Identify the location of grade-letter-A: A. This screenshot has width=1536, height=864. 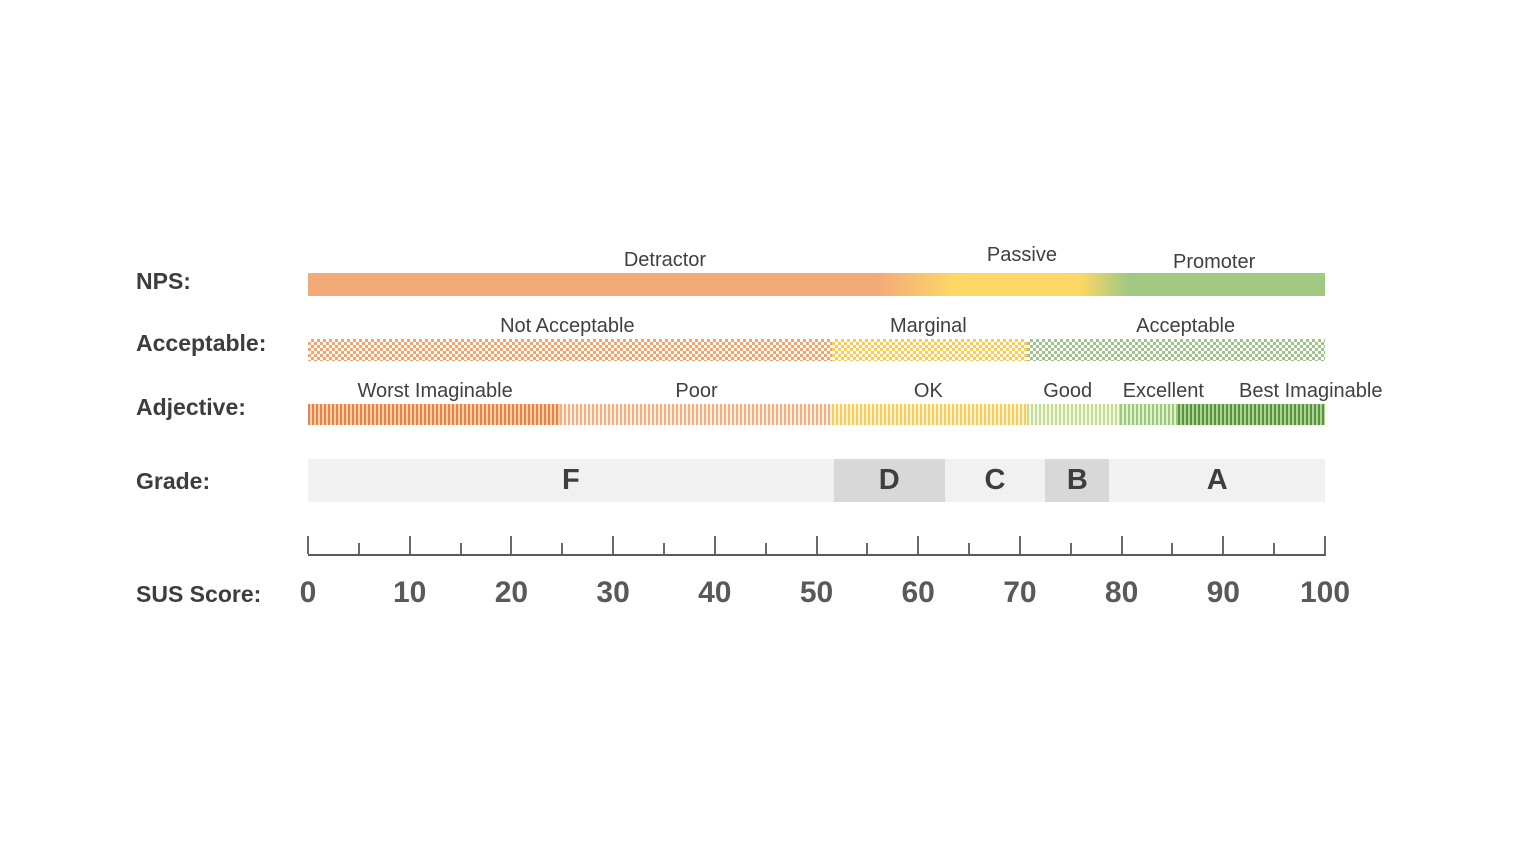
(1217, 480).